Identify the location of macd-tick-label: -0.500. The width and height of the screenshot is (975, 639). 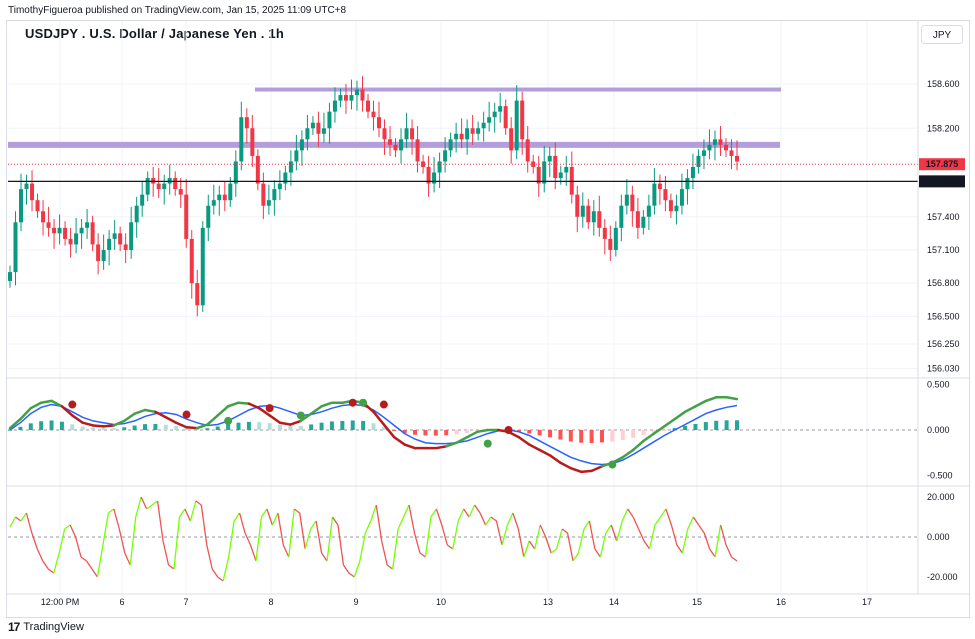
(940, 475).